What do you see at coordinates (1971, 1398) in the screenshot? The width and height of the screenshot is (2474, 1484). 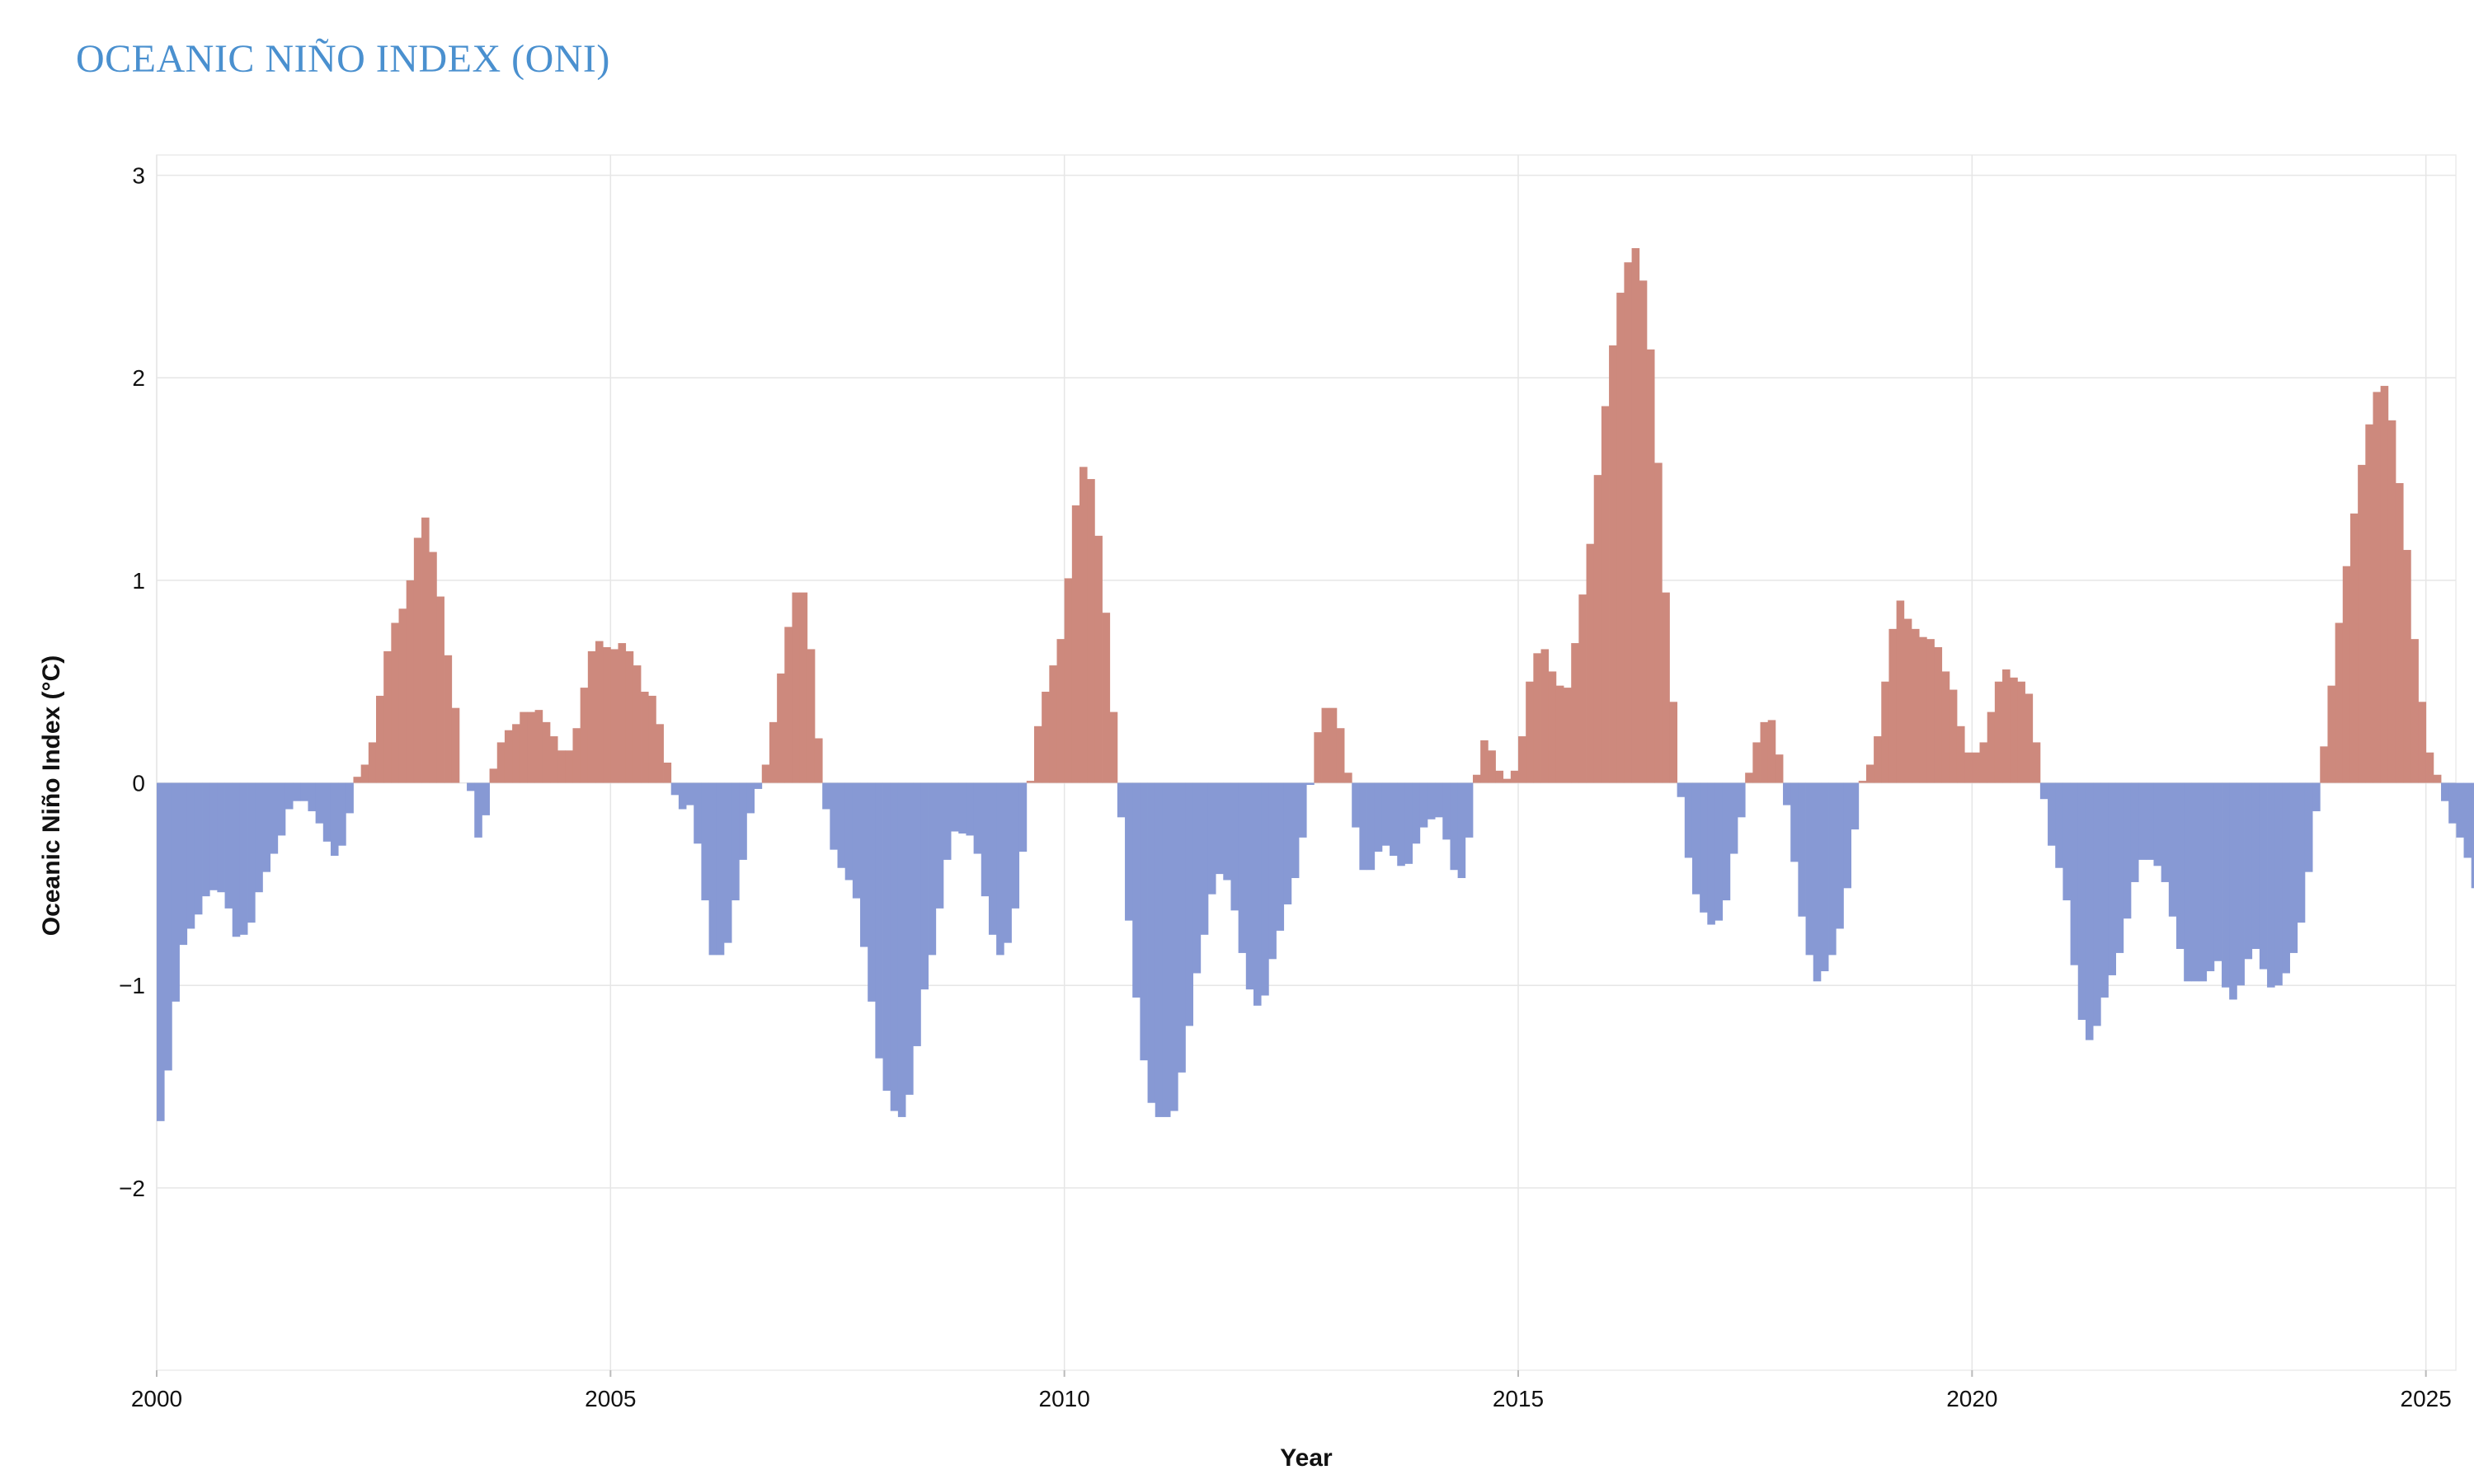 I see `x-tick-label: 2020` at bounding box center [1971, 1398].